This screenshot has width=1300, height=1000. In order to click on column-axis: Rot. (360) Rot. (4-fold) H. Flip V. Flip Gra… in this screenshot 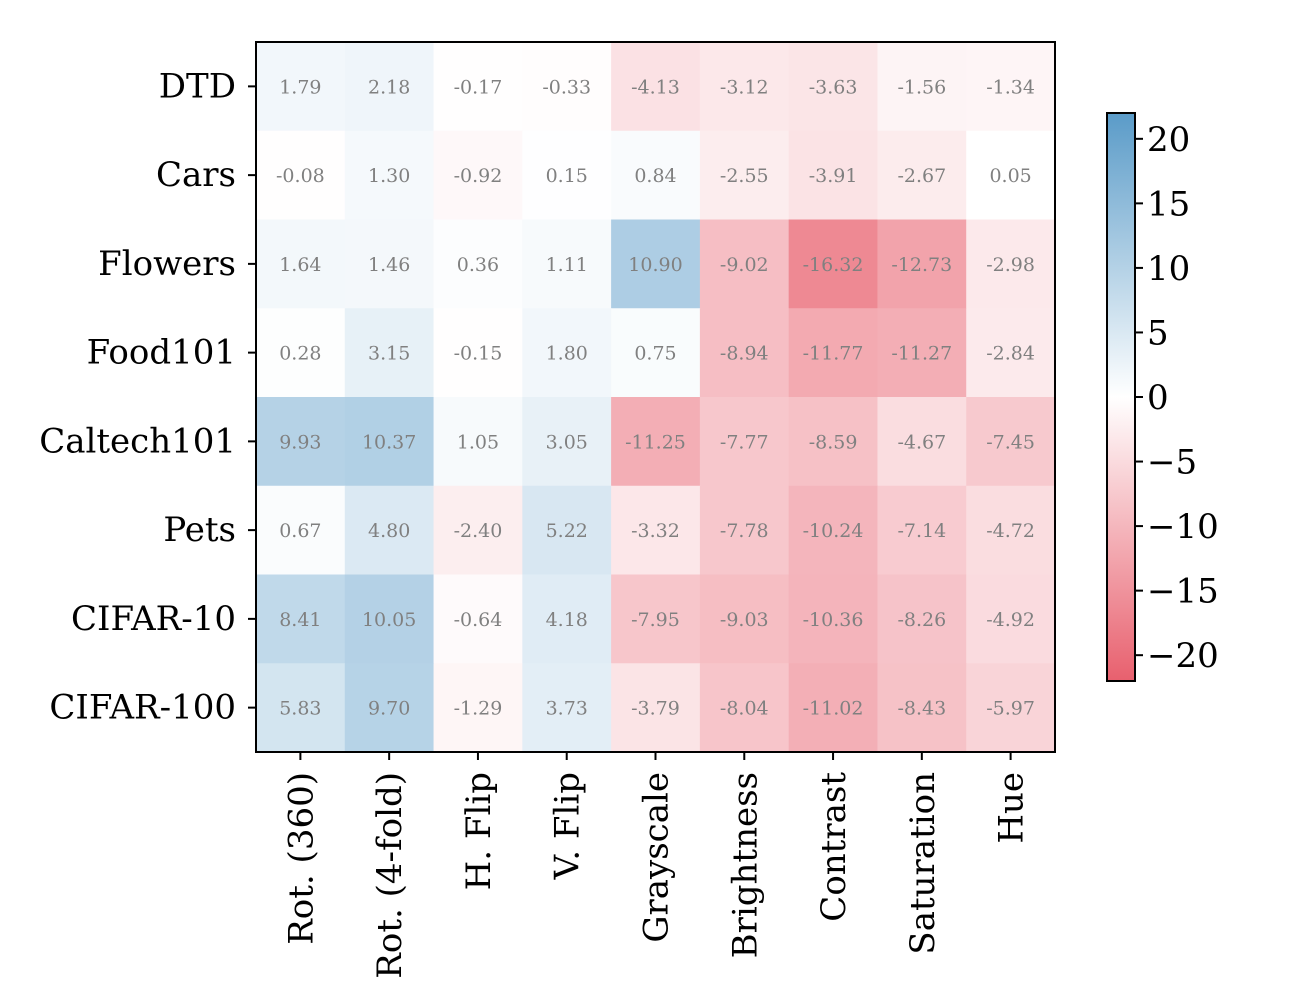, I will do `click(656, 865)`.